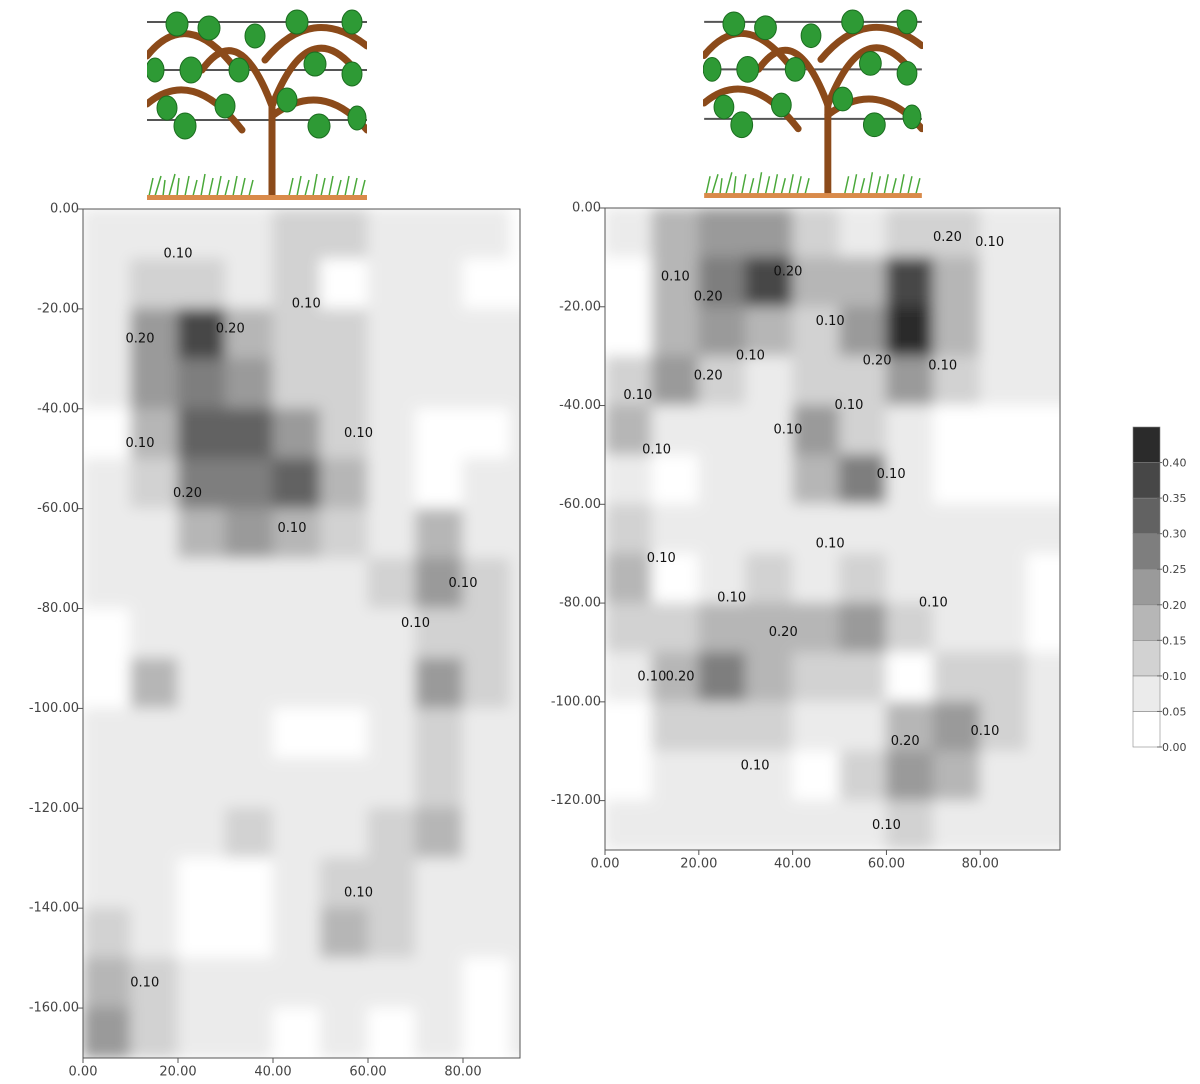 The height and width of the screenshot is (1084, 1200). Describe the element at coordinates (54, 1008) in the screenshot. I see `y-tick-label: -160.00` at that location.